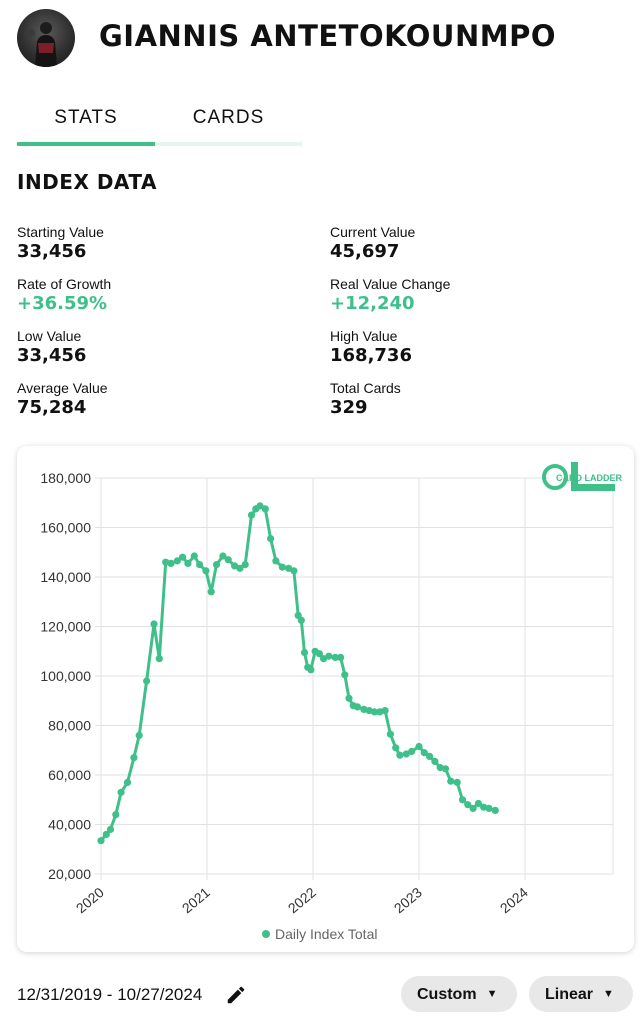 This screenshot has height=1024, width=643. I want to click on date-range-text: 12/31/2019 - 10/27/2024, so click(110, 994).